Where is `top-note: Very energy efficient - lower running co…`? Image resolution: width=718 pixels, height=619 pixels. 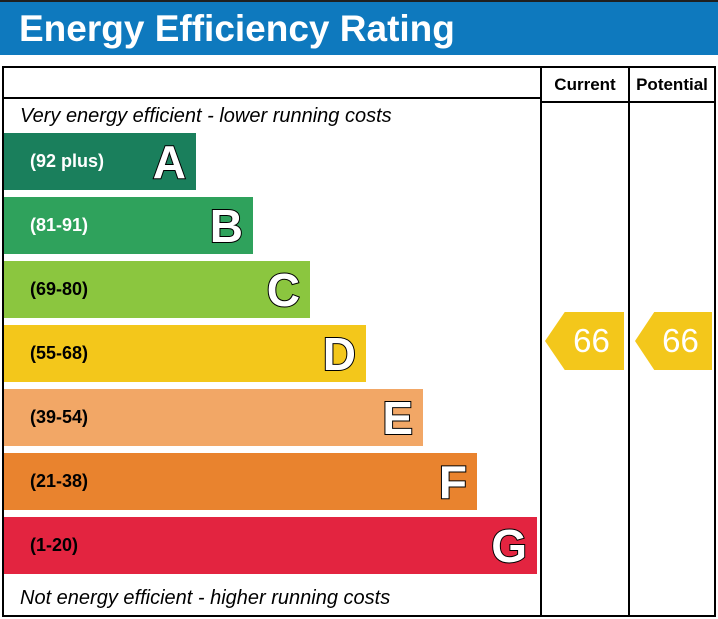 top-note: Very energy efficient - lower running co… is located at coordinates (206, 115).